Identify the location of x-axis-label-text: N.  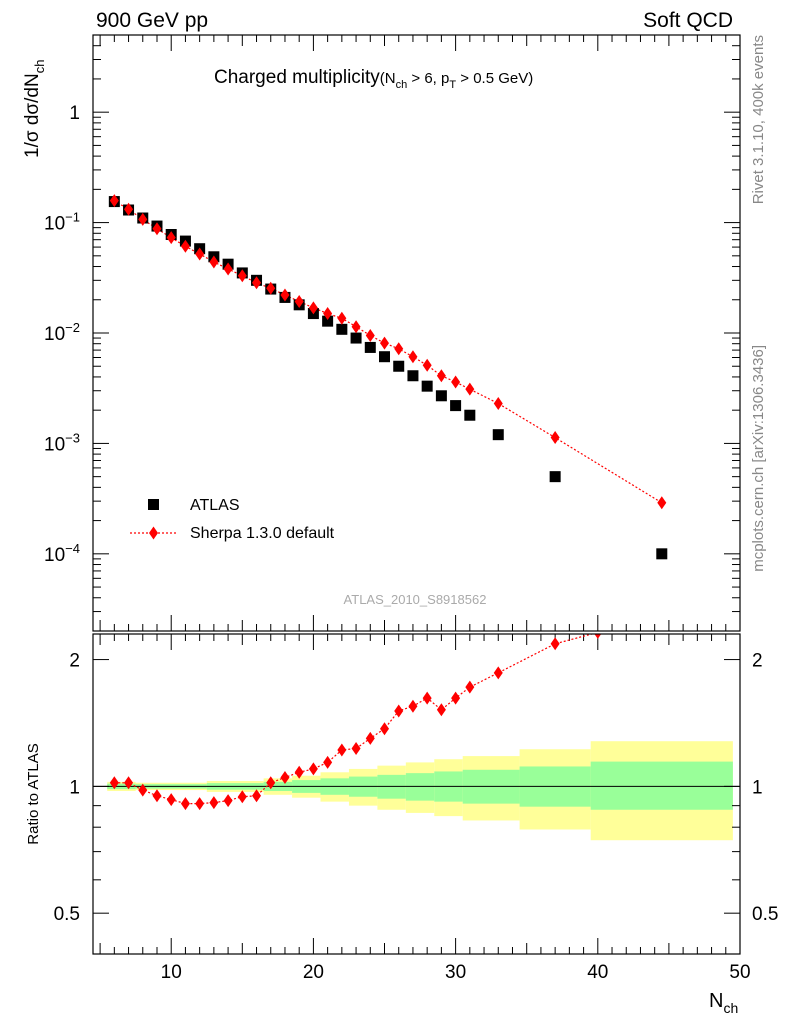
(716, 1001).